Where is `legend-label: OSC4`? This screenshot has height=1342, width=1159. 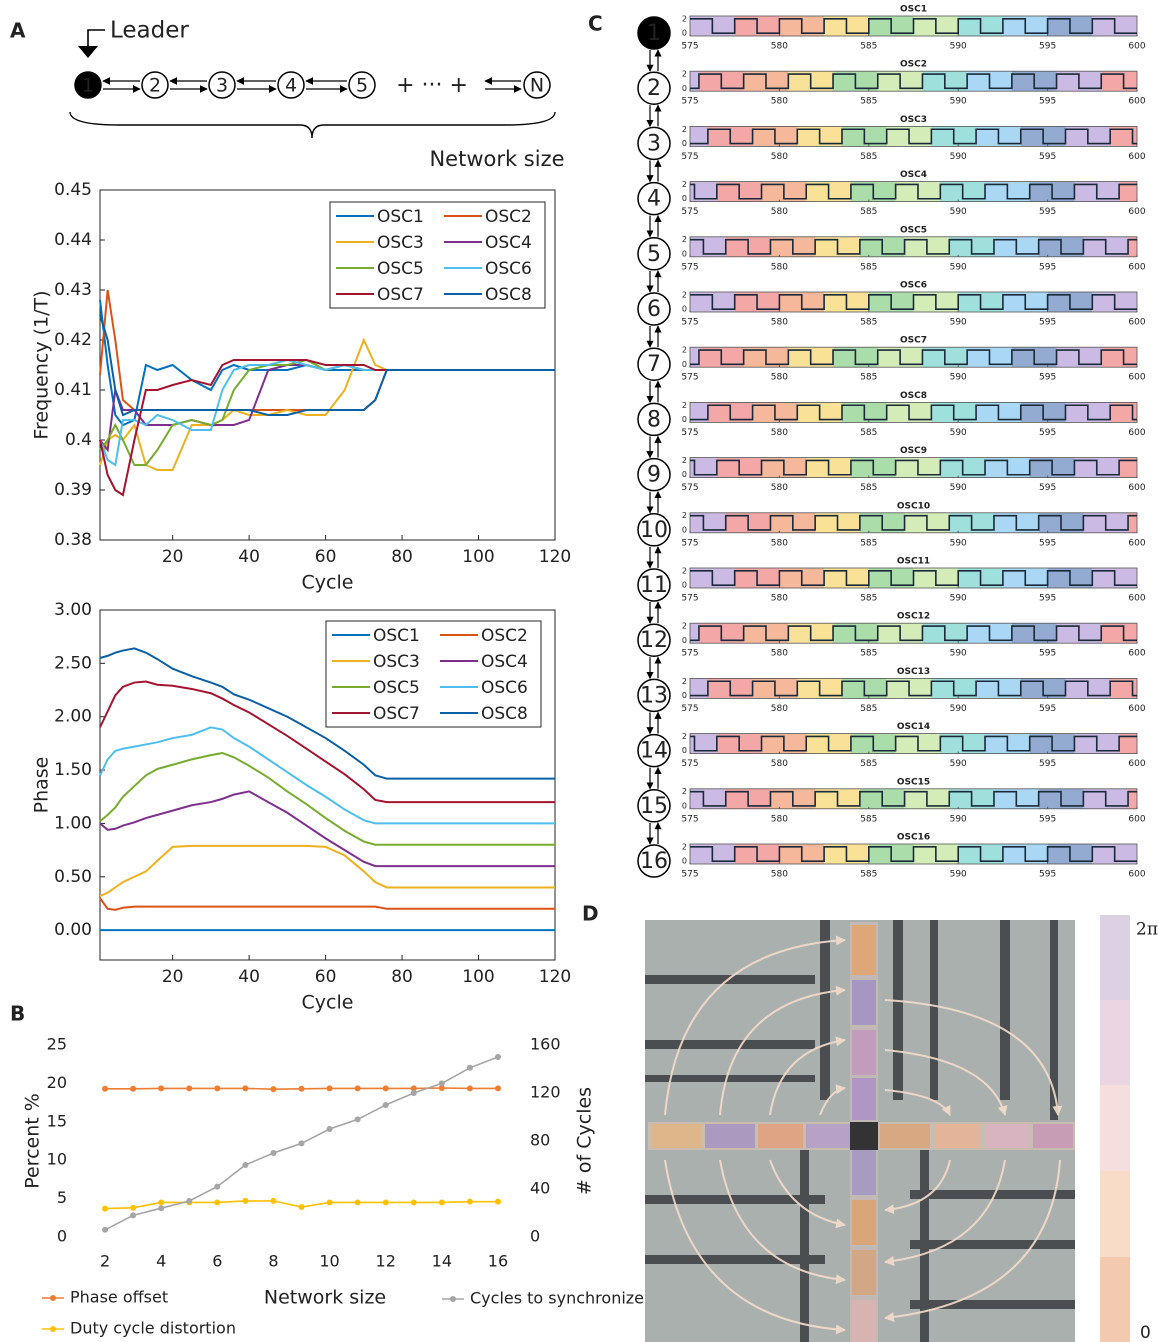 legend-label: OSC4 is located at coordinates (508, 243).